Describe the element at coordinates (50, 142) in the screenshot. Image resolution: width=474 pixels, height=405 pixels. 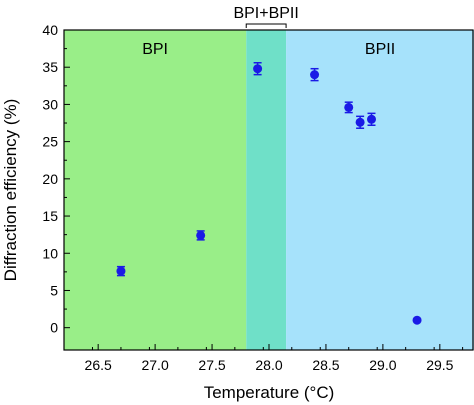
I see `y-tick-label-5: 25` at that location.